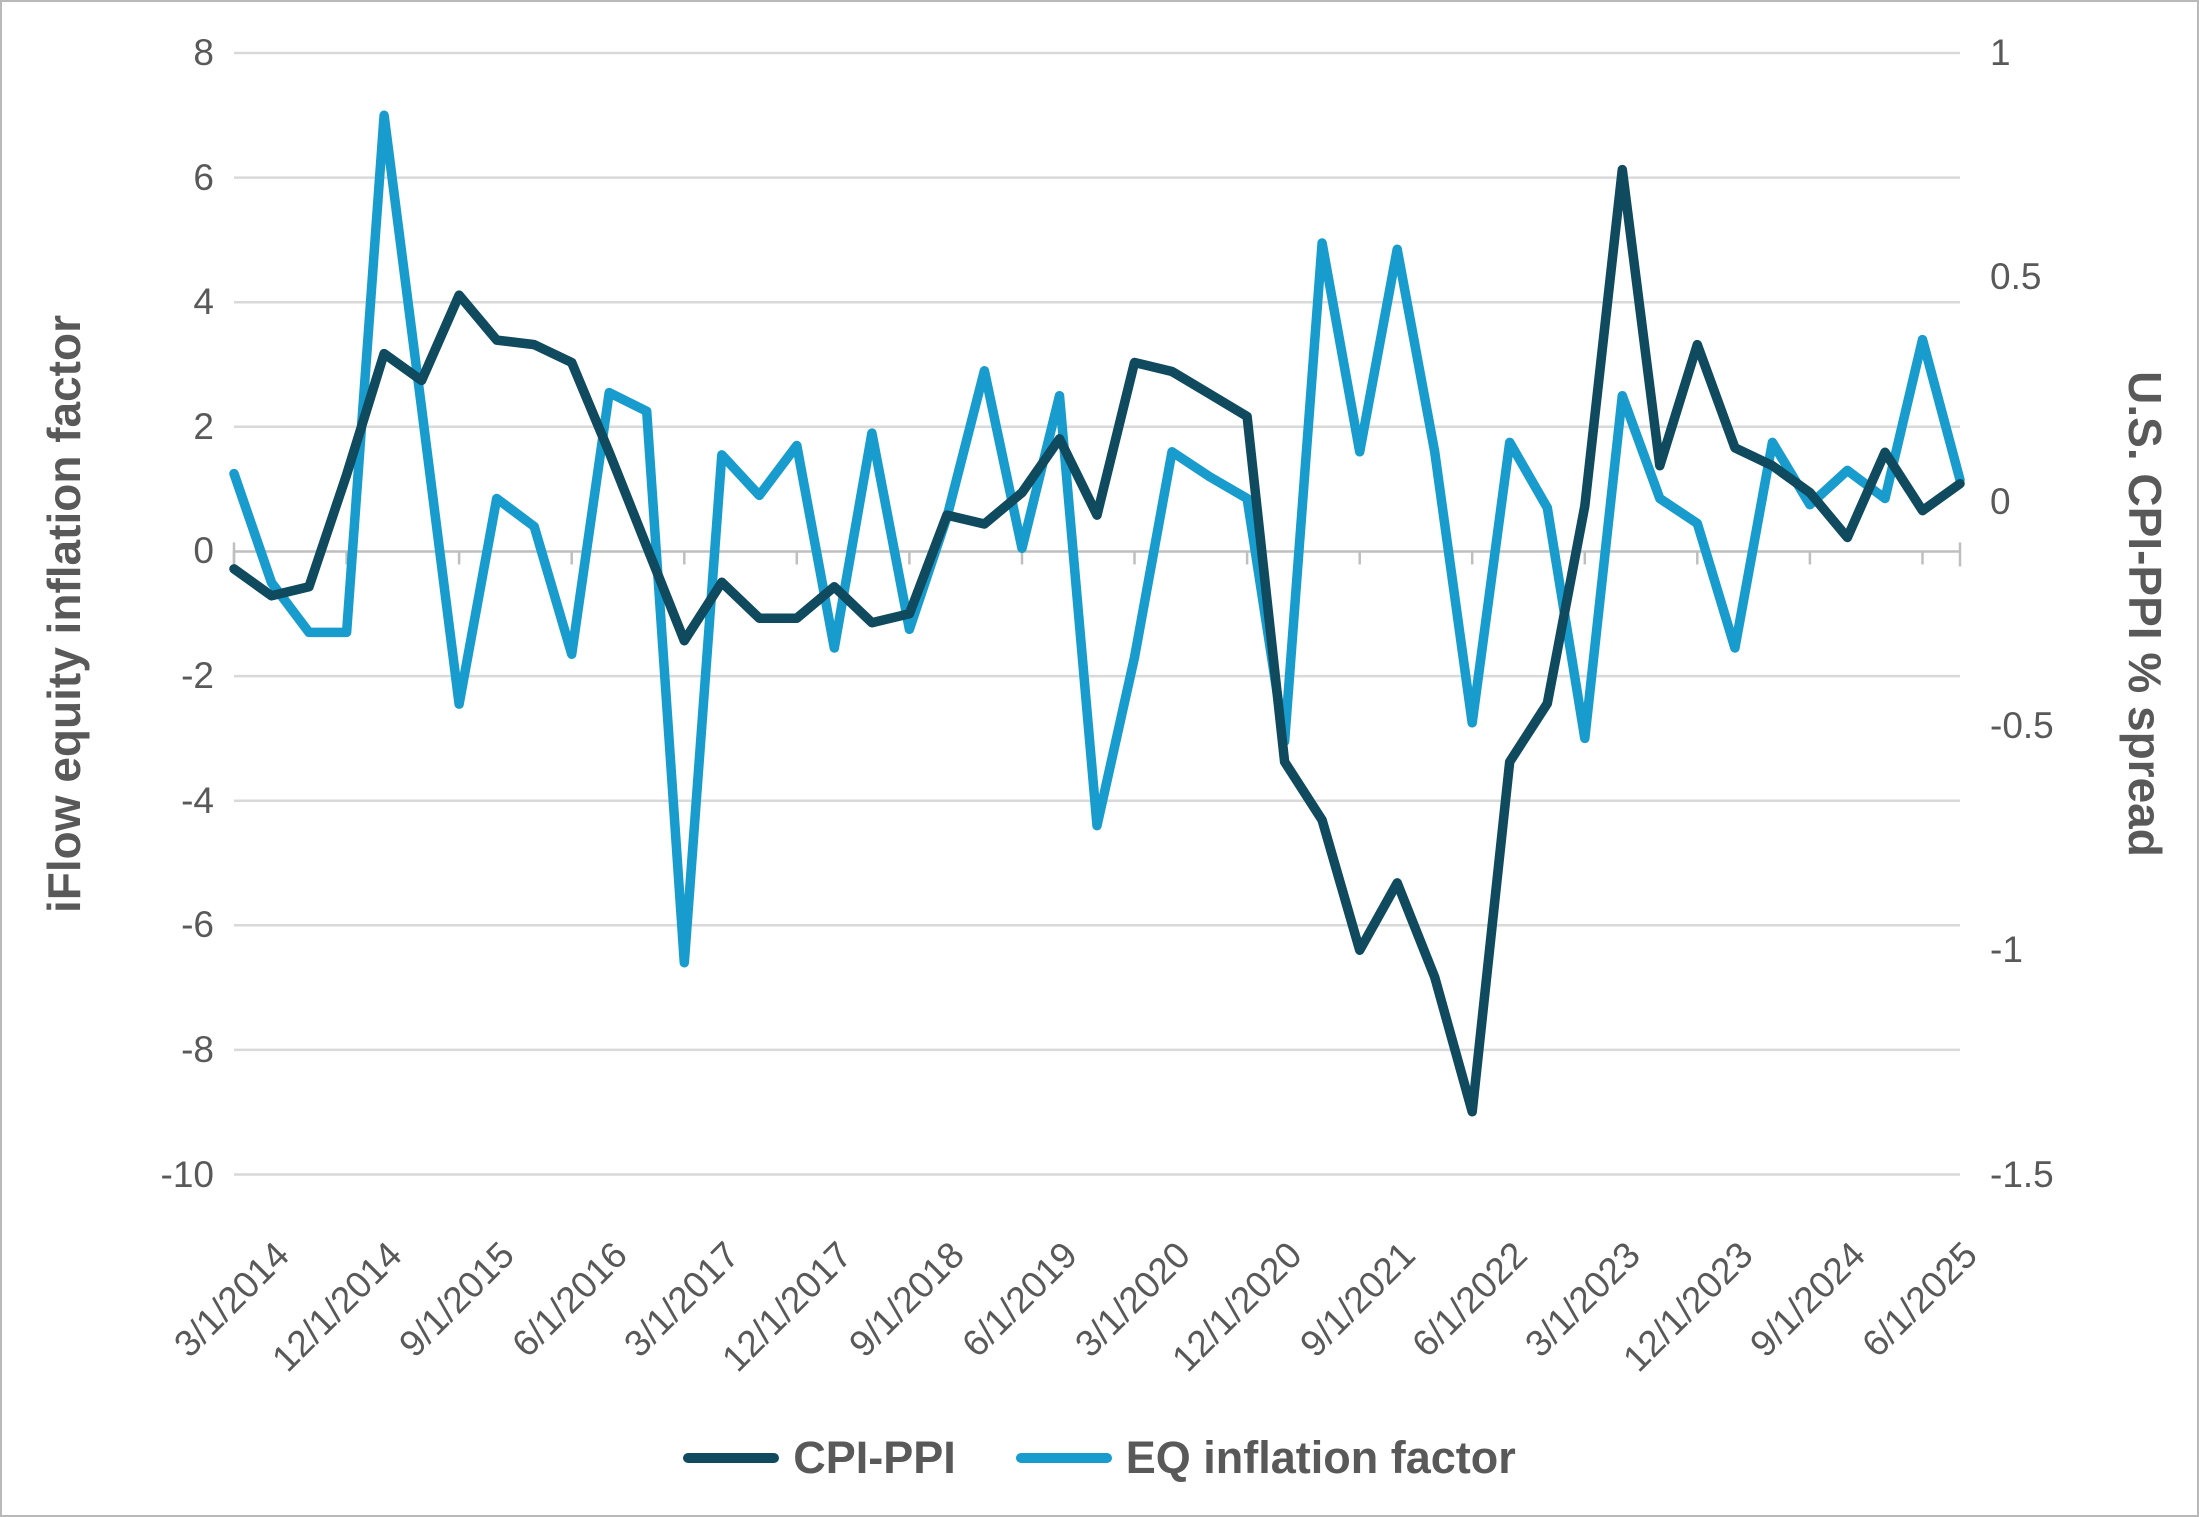 The height and width of the screenshot is (1517, 2199). What do you see at coordinates (203, 426) in the screenshot?
I see `y-left-tick-label: 2` at bounding box center [203, 426].